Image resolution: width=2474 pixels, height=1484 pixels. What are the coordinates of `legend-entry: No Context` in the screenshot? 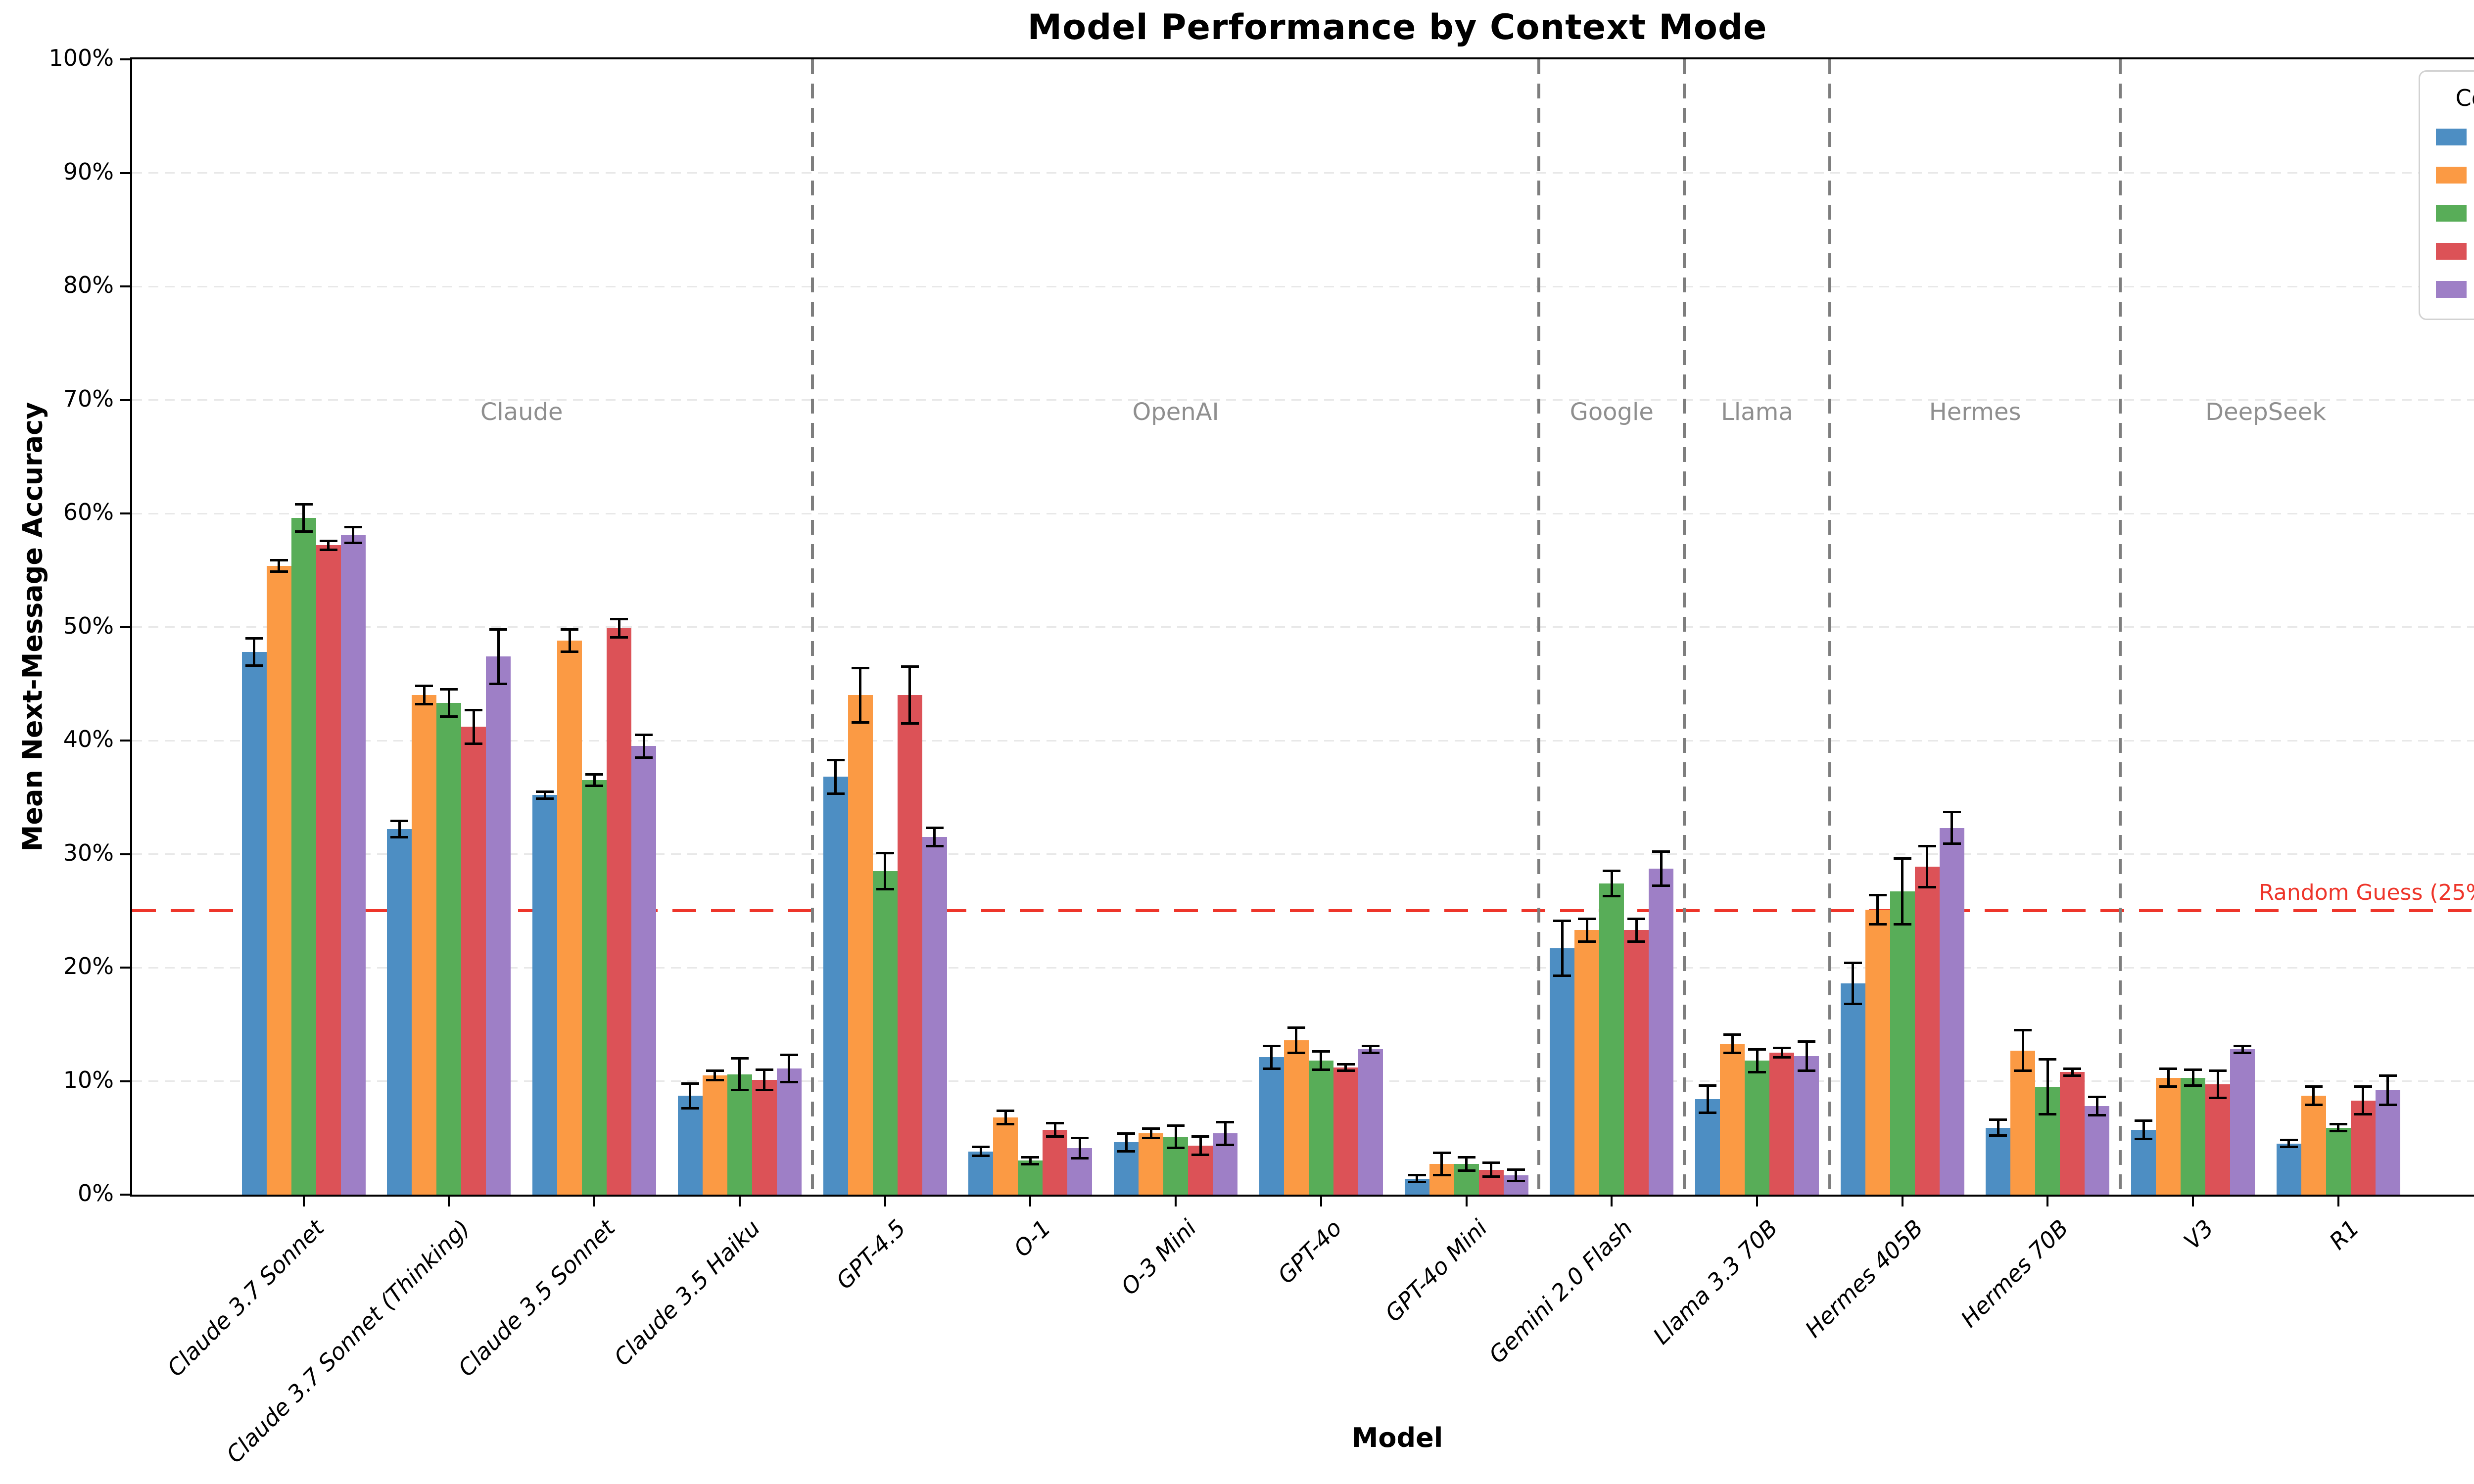 It's located at (2455, 136).